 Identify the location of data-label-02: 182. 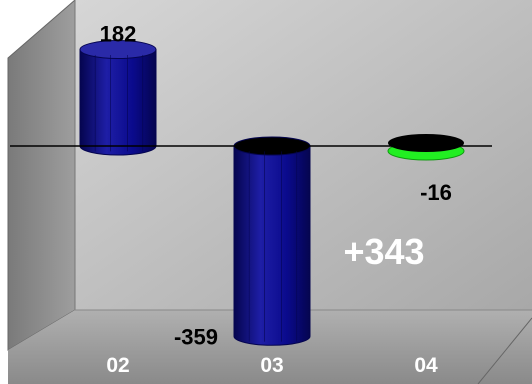
(118, 34).